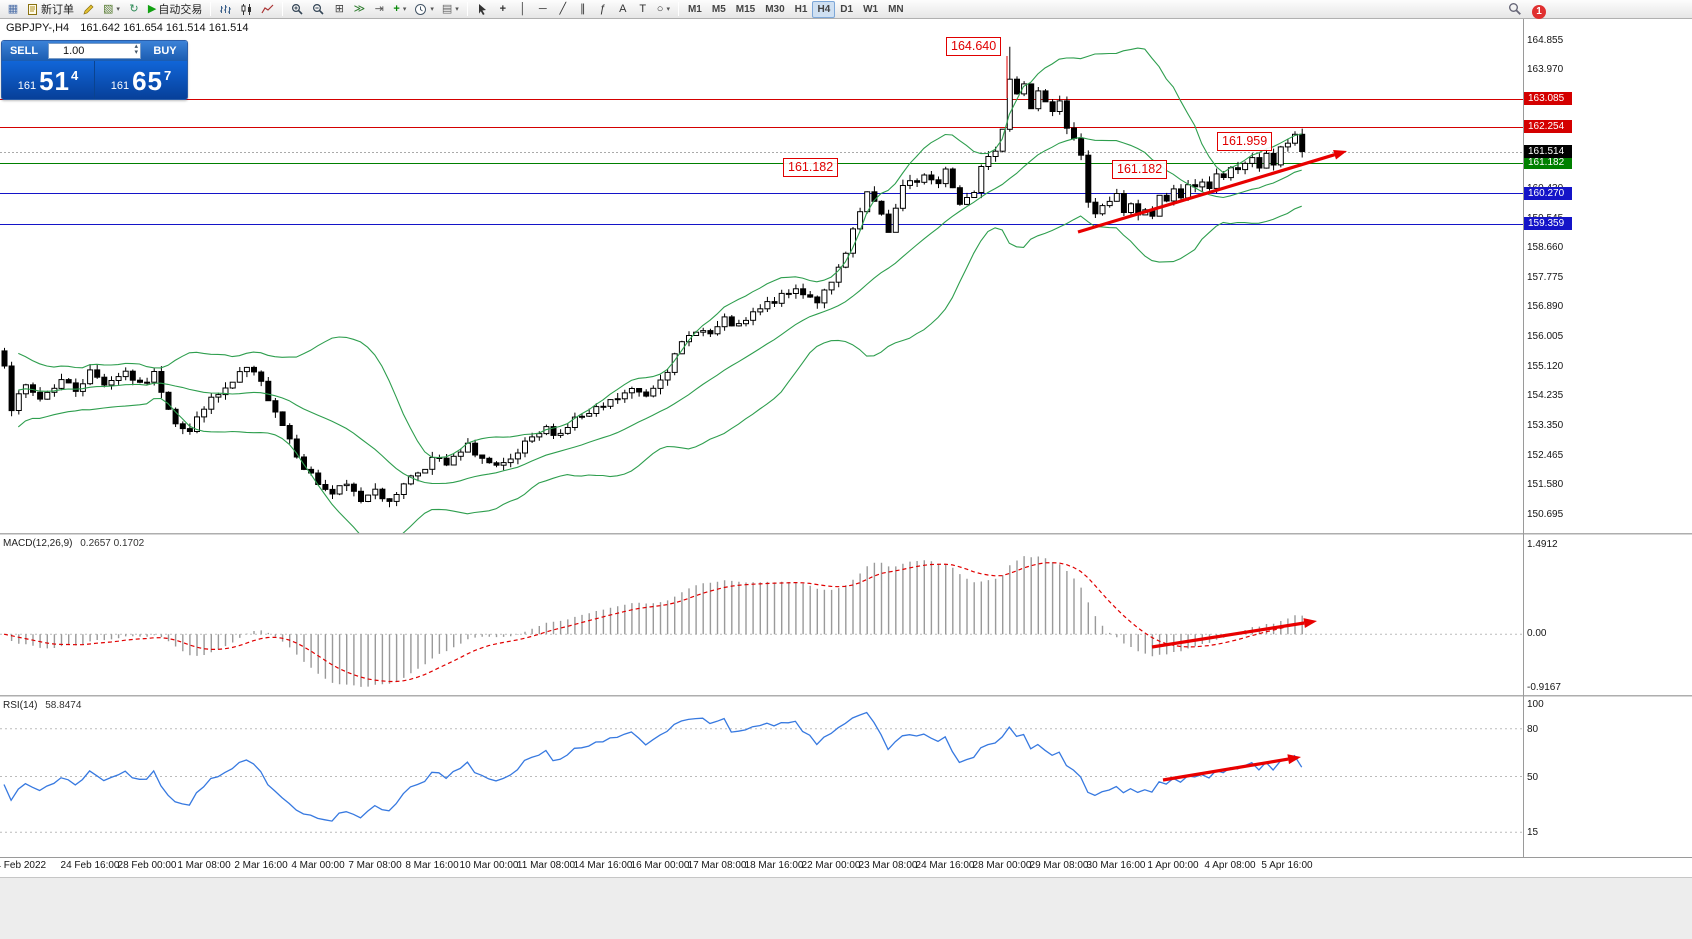 The image size is (1692, 939). I want to click on volume-value: 1.00, so click(74, 51).